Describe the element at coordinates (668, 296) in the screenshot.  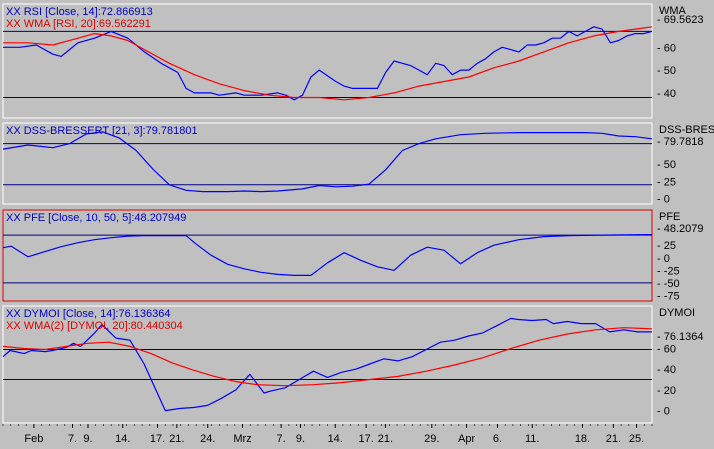
I see `y-tick-label: - -75` at that location.